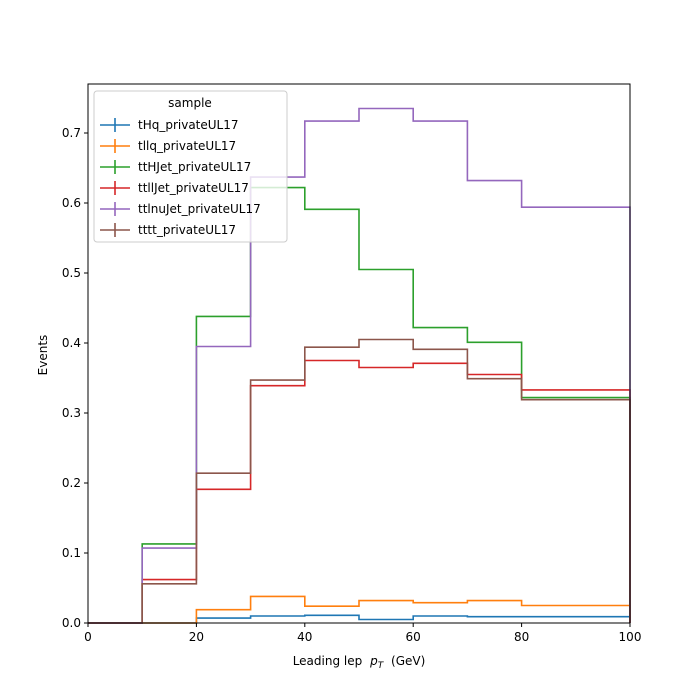 Image resolution: width=700 pixels, height=700 pixels. What do you see at coordinates (521, 637) in the screenshot?
I see `x-tick-label: 80` at bounding box center [521, 637].